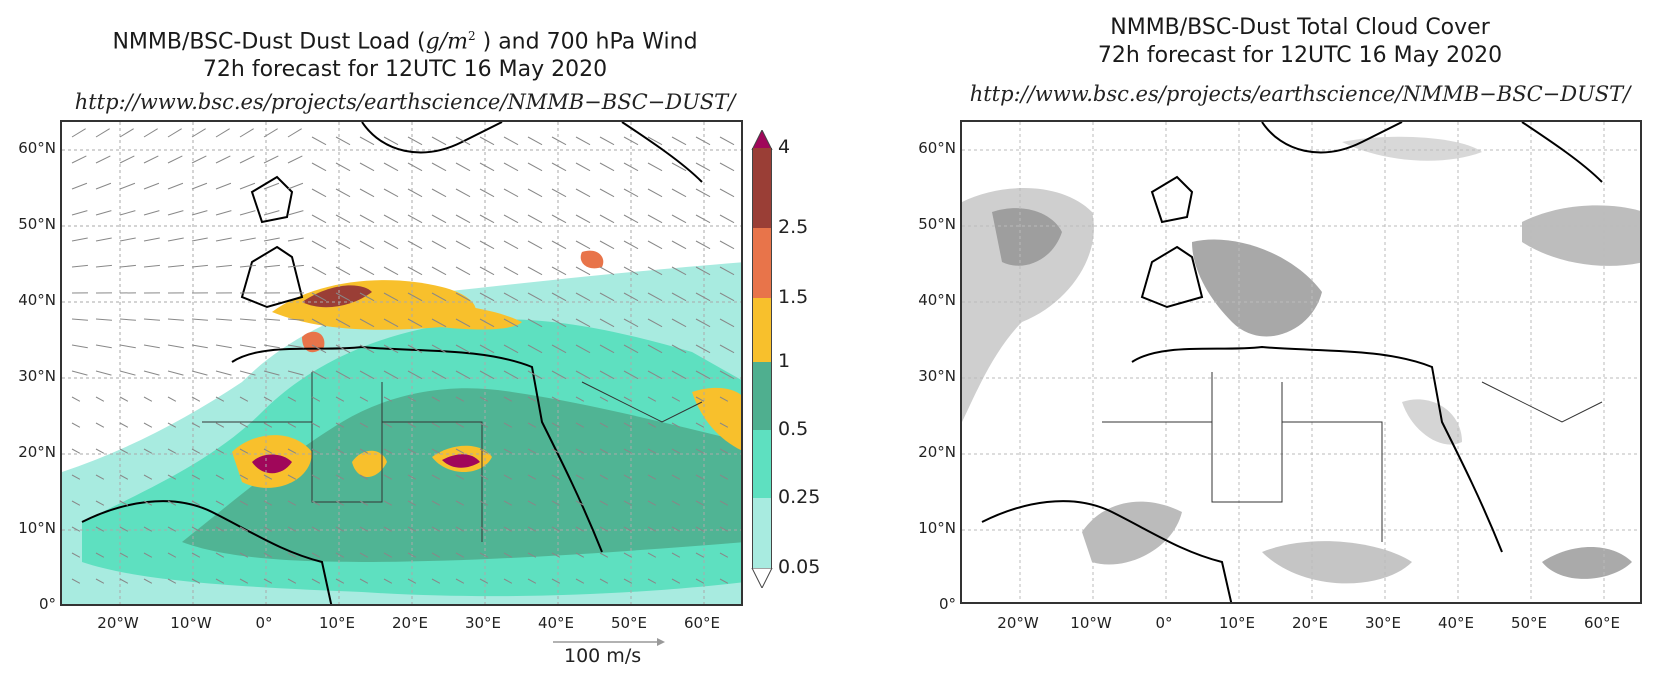 The image size is (1680, 673). What do you see at coordinates (1352, 457) in the screenshot?
I see `borders` at bounding box center [1352, 457].